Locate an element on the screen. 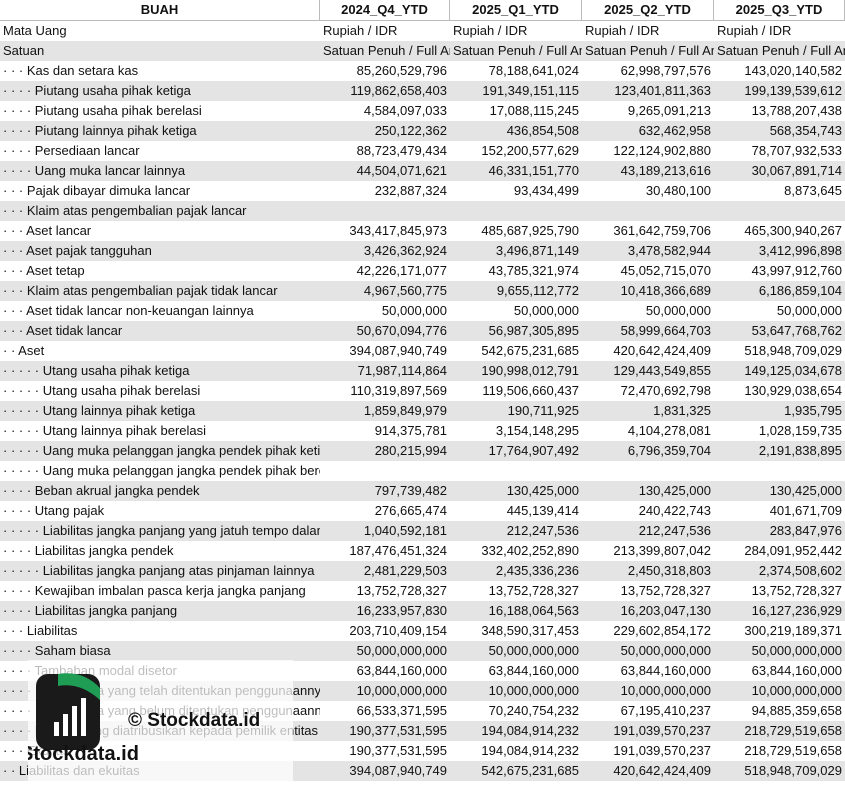  value-cell: 46,331,151,770 is located at coordinates (533, 170).